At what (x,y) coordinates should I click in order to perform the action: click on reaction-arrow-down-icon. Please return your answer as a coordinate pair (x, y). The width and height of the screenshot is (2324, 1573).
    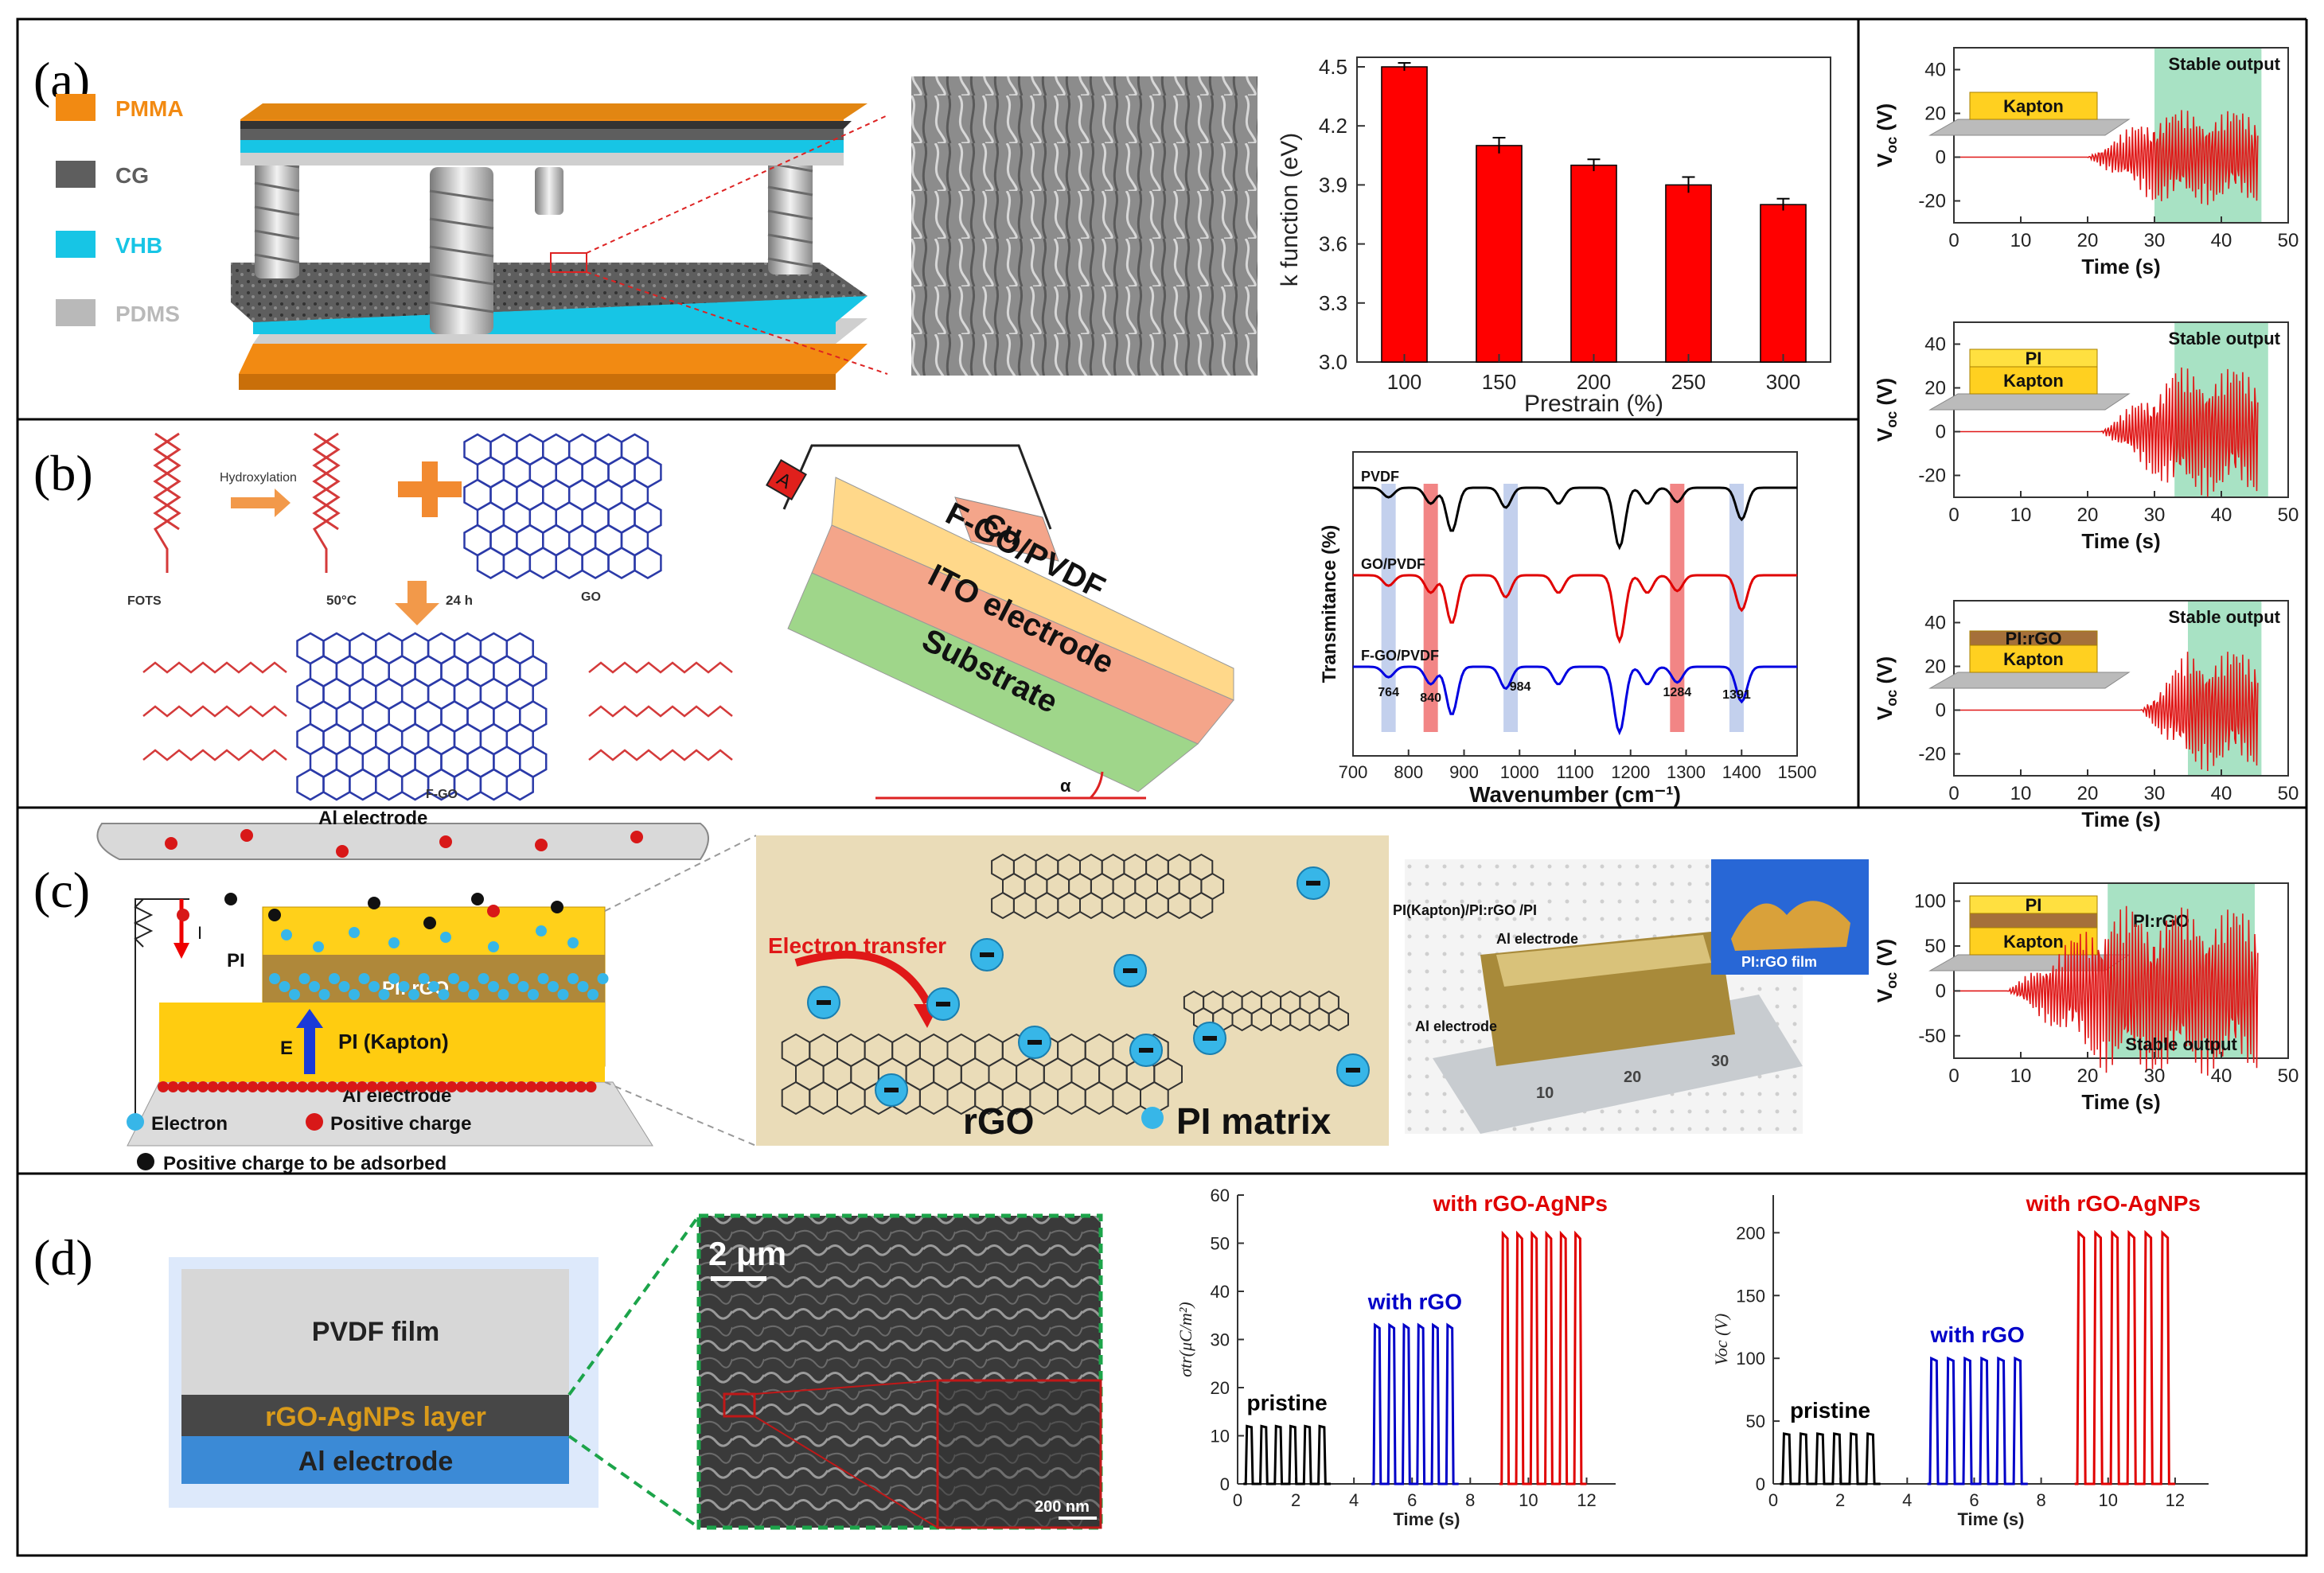
    Looking at the image, I should click on (417, 603).